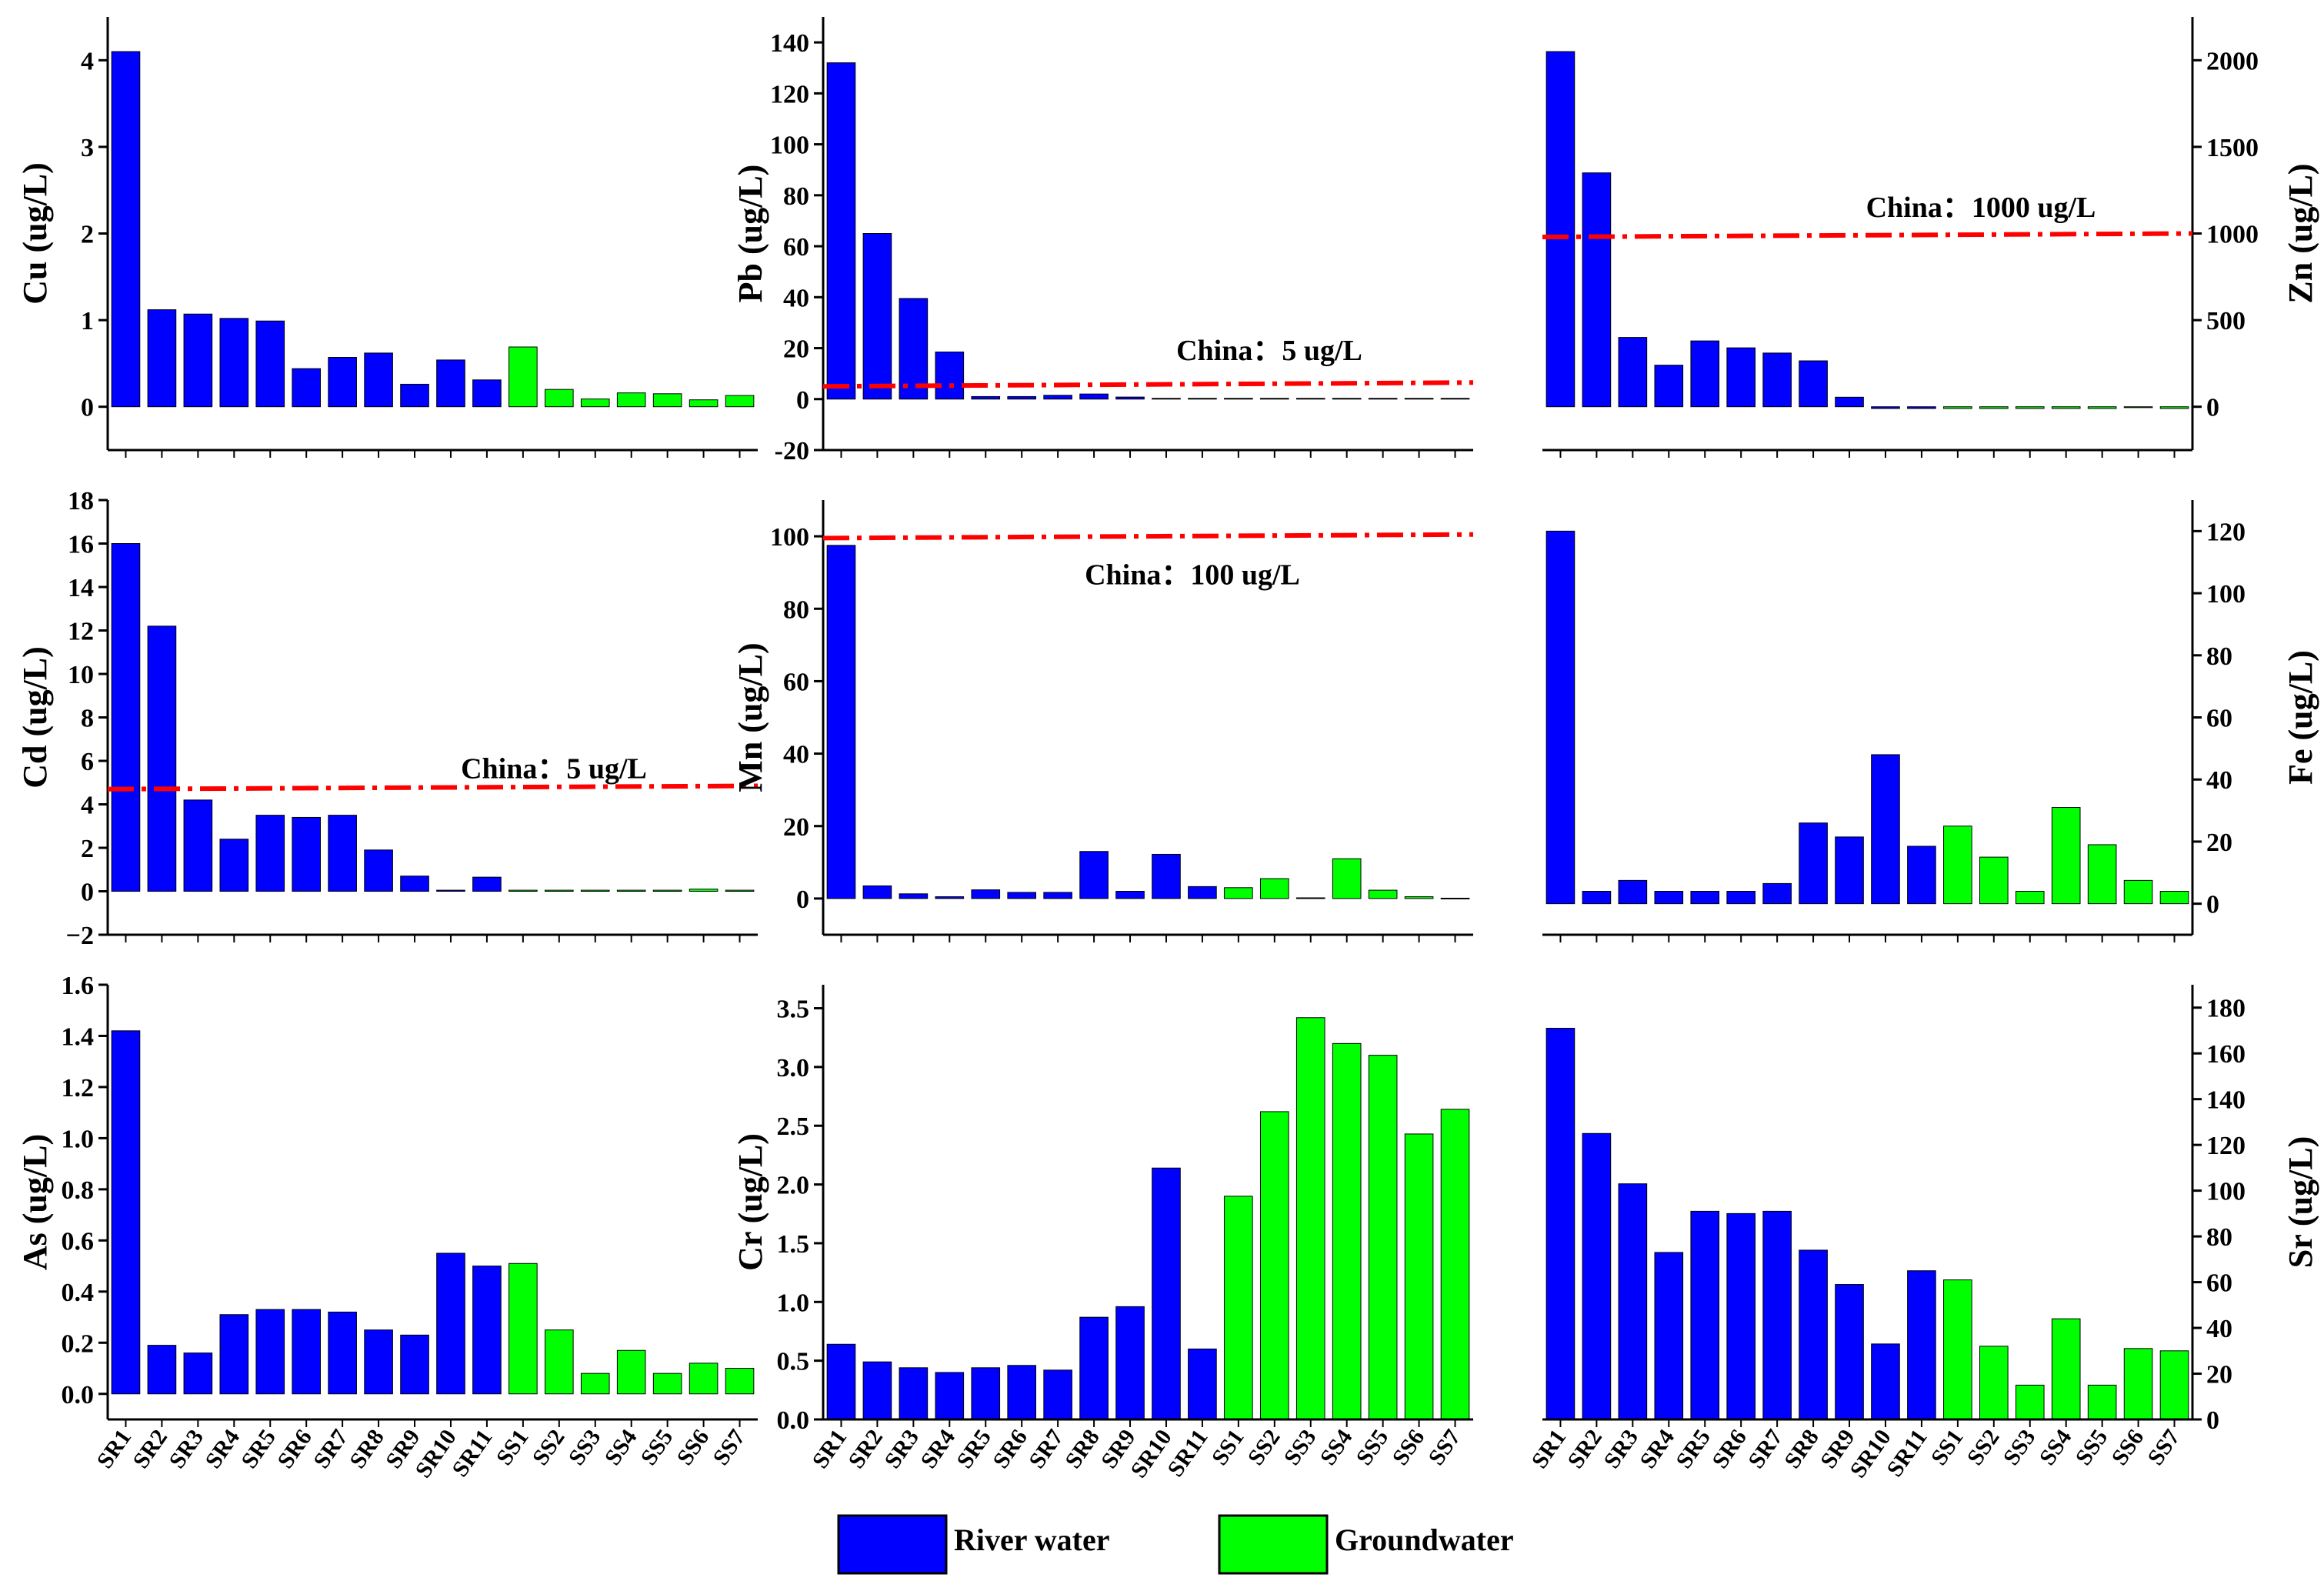 The width and height of the screenshot is (2324, 1591). What do you see at coordinates (80, 936) in the screenshot?
I see `y-tick-label: −2` at bounding box center [80, 936].